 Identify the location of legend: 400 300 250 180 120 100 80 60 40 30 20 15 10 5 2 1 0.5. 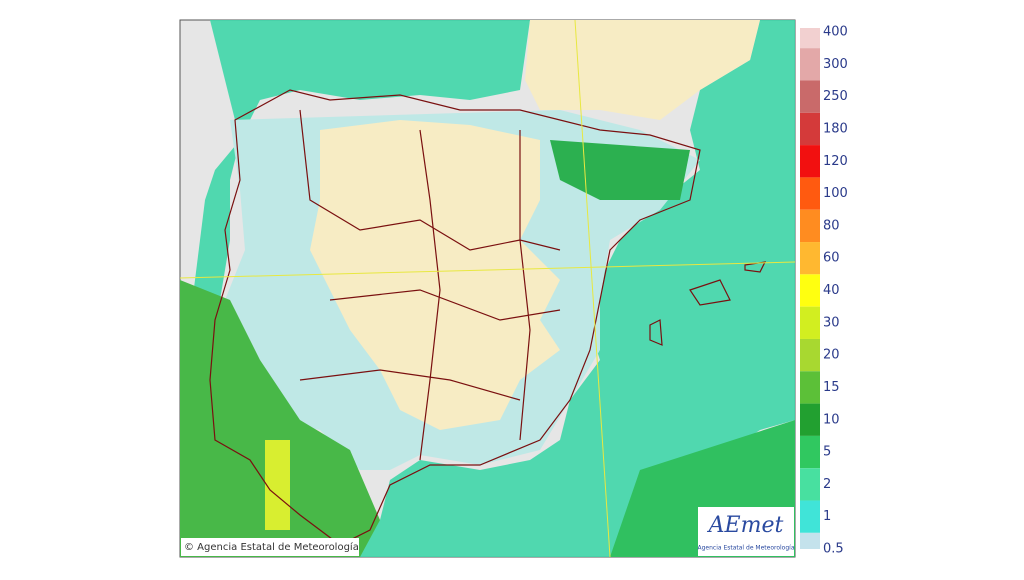
(824, 291).